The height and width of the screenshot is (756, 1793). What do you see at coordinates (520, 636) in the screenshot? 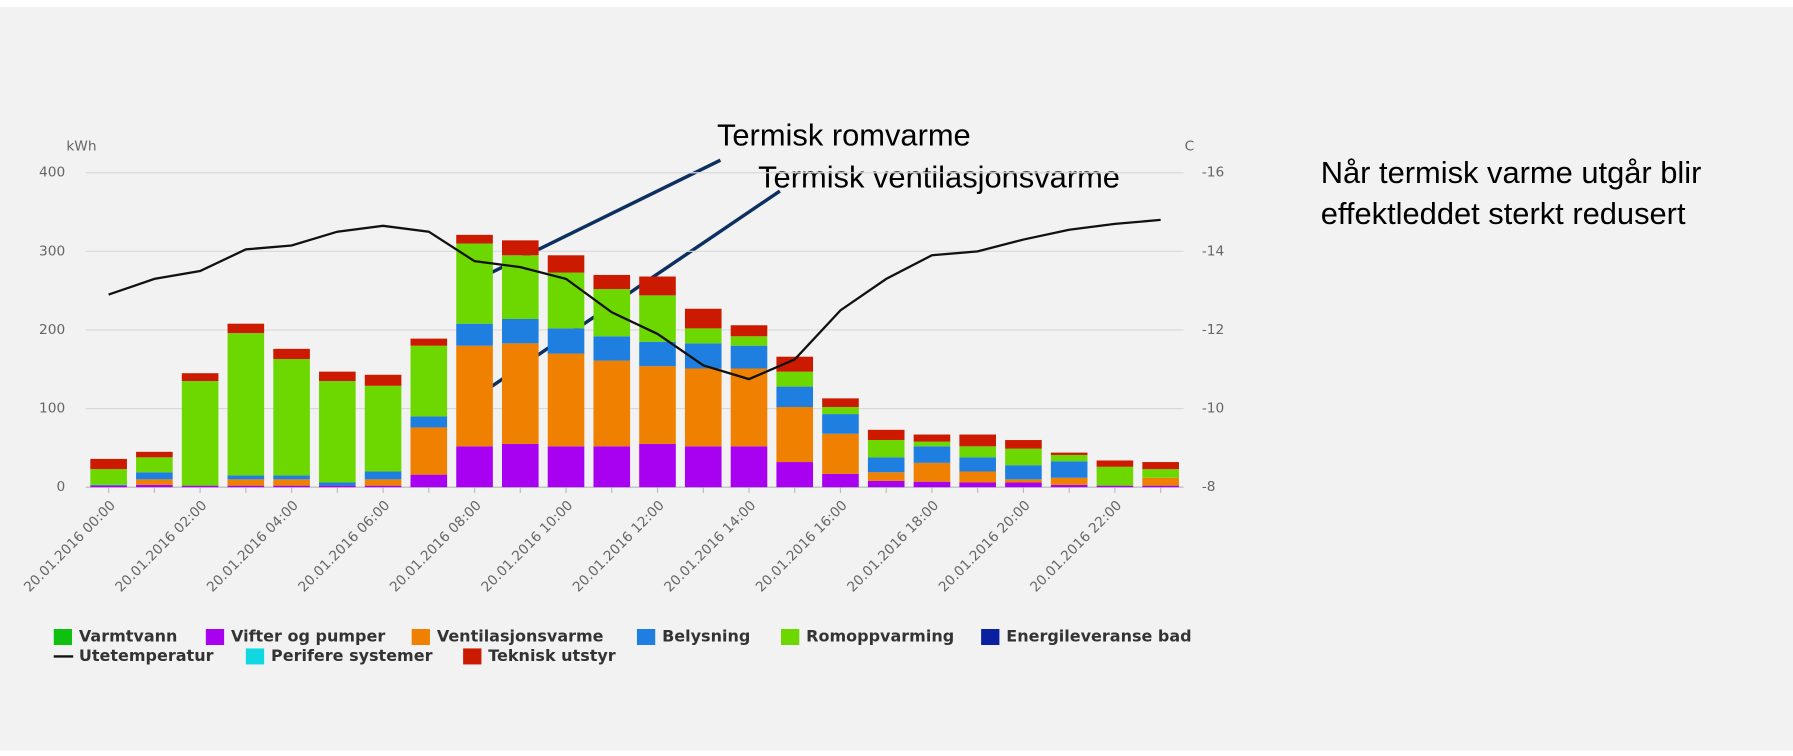
I see `legend-label: Ventilasjonsvarme` at bounding box center [520, 636].